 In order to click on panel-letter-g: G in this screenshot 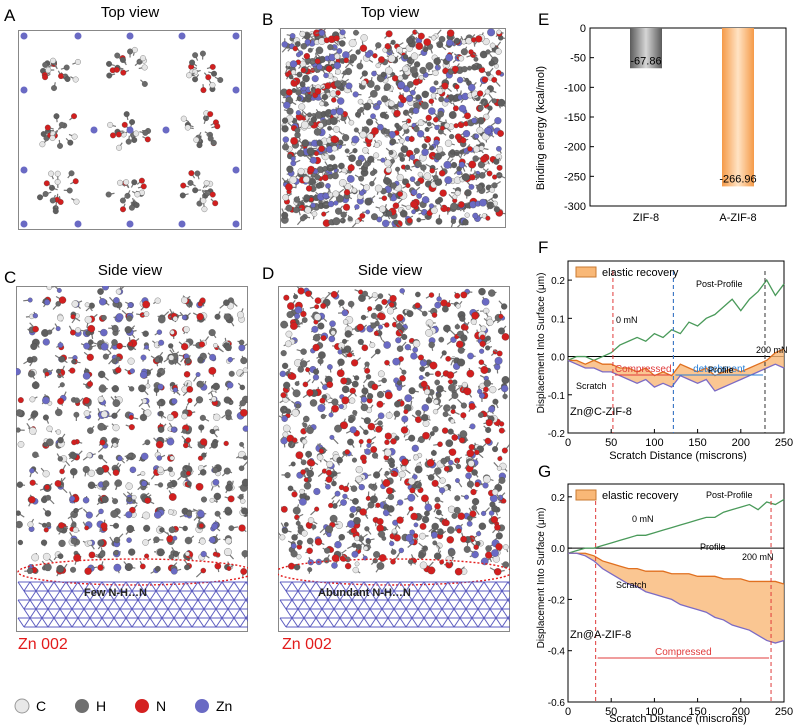, I will do `click(545, 471)`.